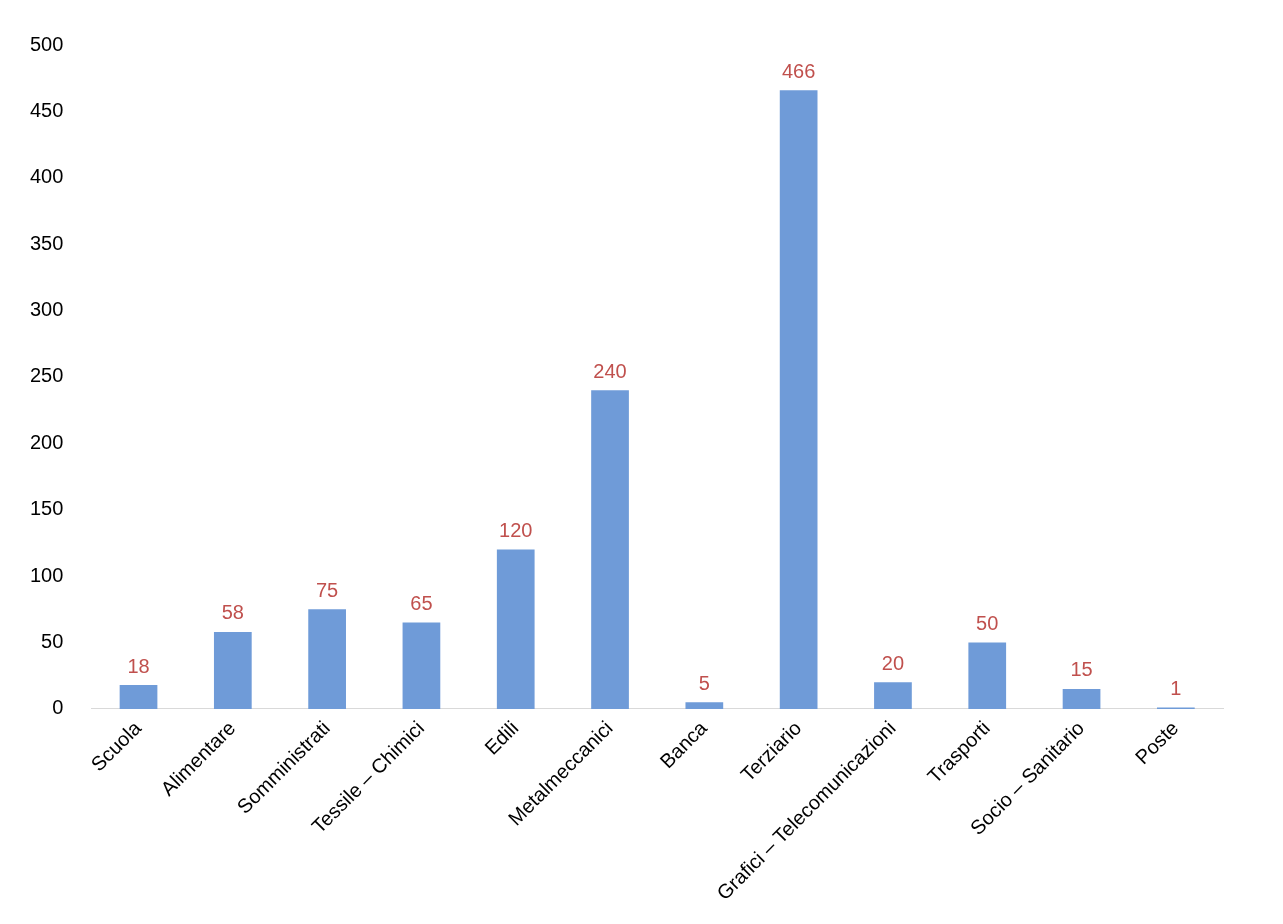 This screenshot has height=924, width=1283. Describe the element at coordinates (327, 589) in the screenshot. I see `data-label: 75` at that location.